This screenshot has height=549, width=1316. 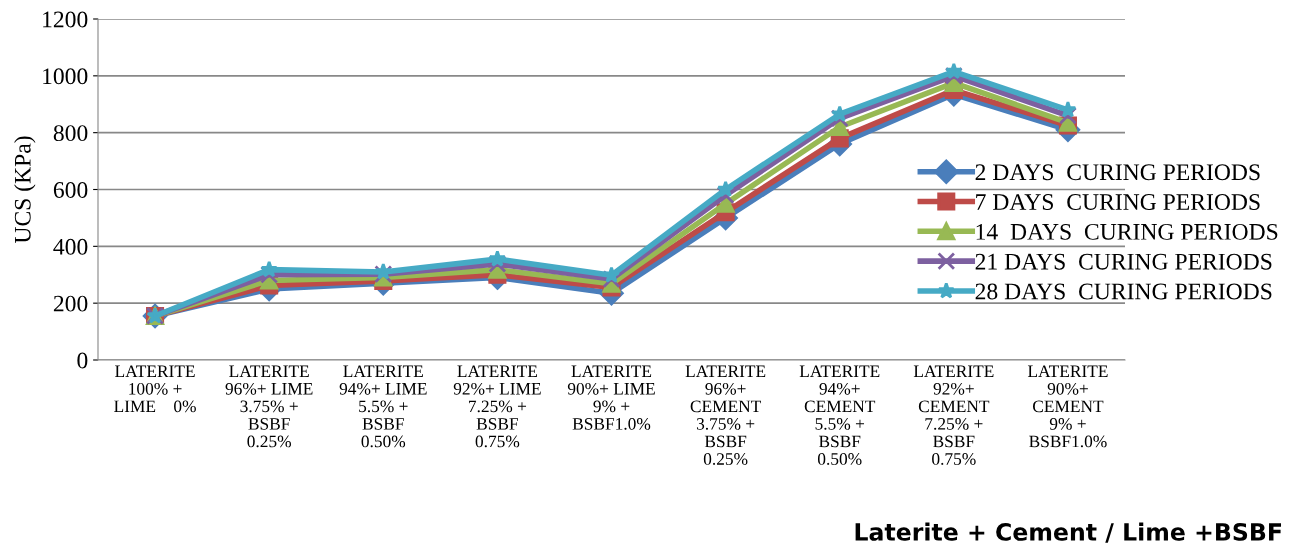 I want to click on y-tick-label: 200, so click(x=70, y=303).